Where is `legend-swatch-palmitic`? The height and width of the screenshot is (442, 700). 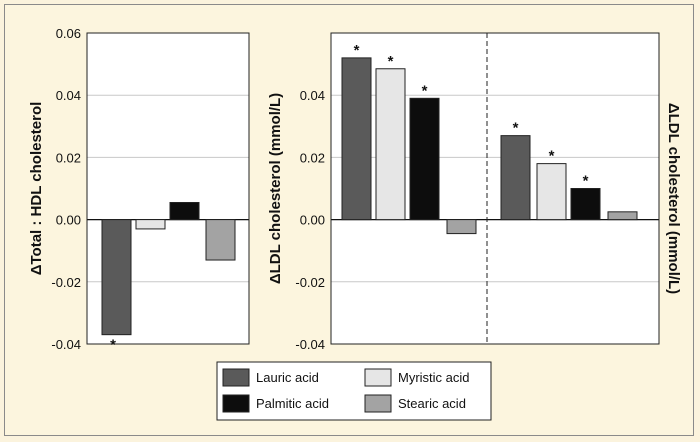
legend-swatch-palmitic is located at coordinates (236, 403).